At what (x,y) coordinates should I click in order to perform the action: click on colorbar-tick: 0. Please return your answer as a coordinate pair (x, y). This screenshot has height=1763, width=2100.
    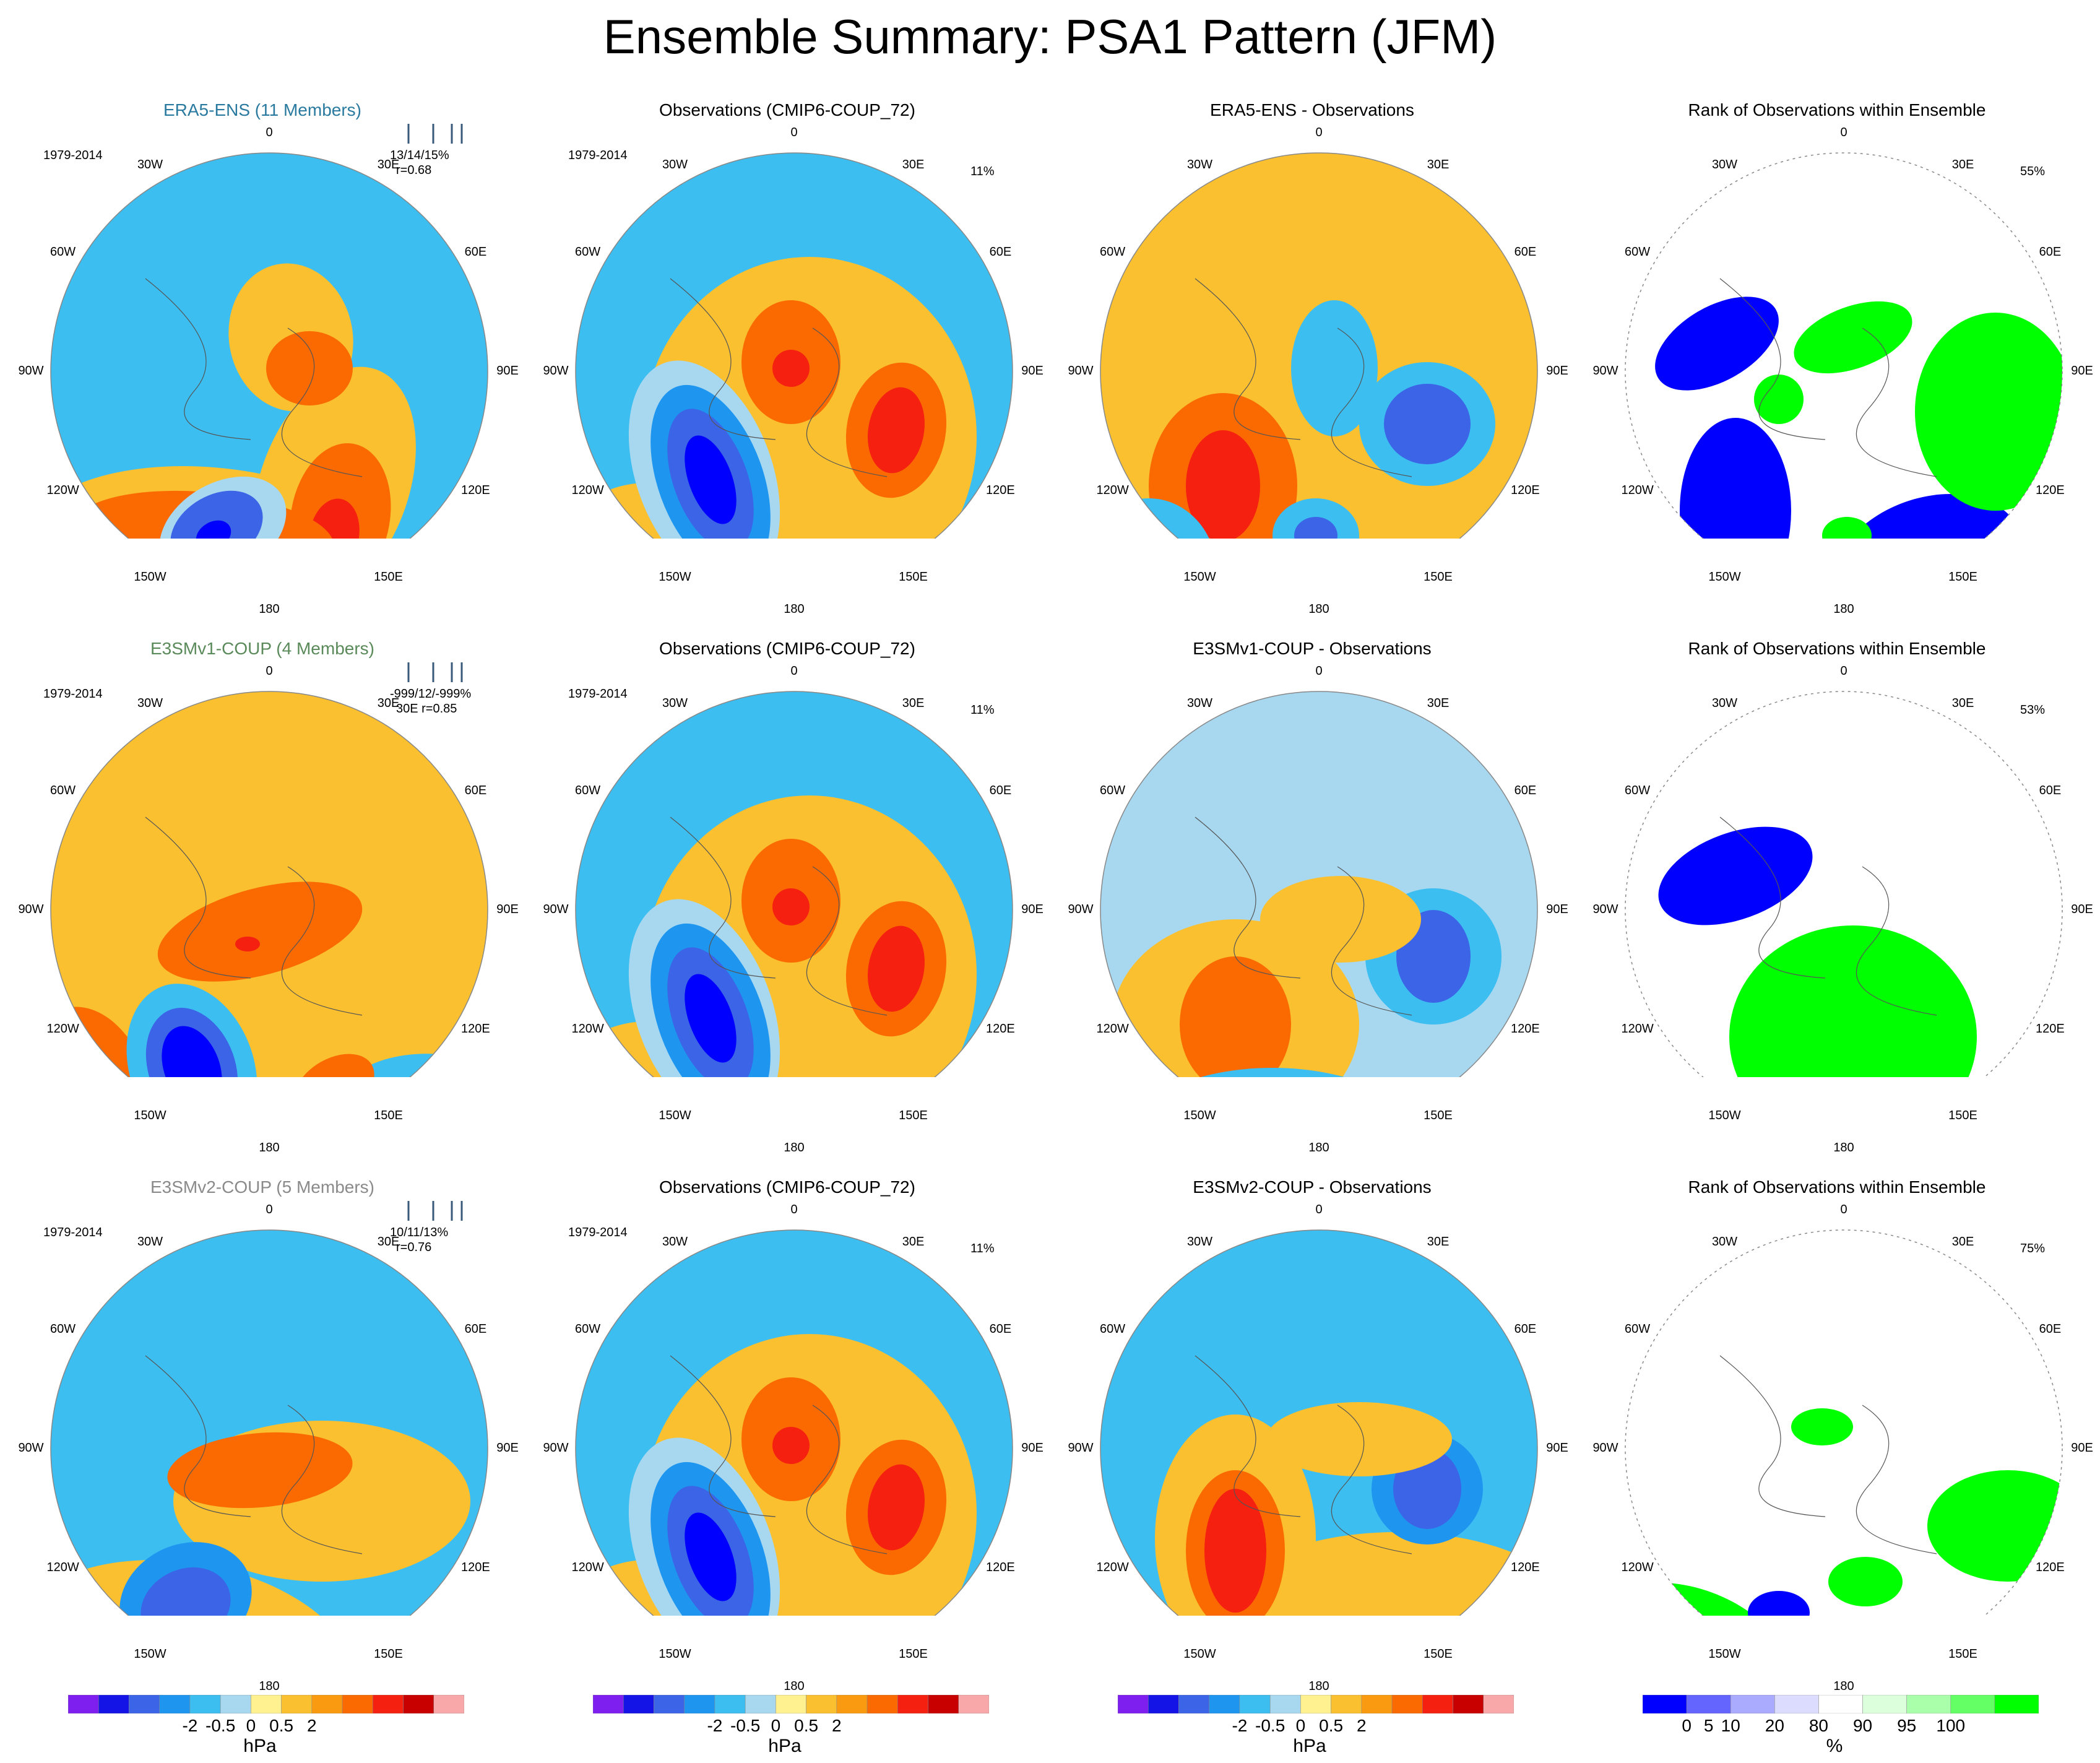
    Looking at the image, I should click on (251, 1725).